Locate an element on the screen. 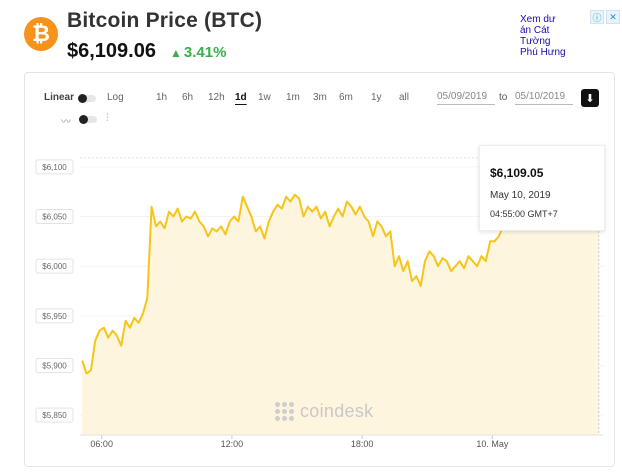  page-title: Bitcoin Price (BTC) is located at coordinates (165, 20).